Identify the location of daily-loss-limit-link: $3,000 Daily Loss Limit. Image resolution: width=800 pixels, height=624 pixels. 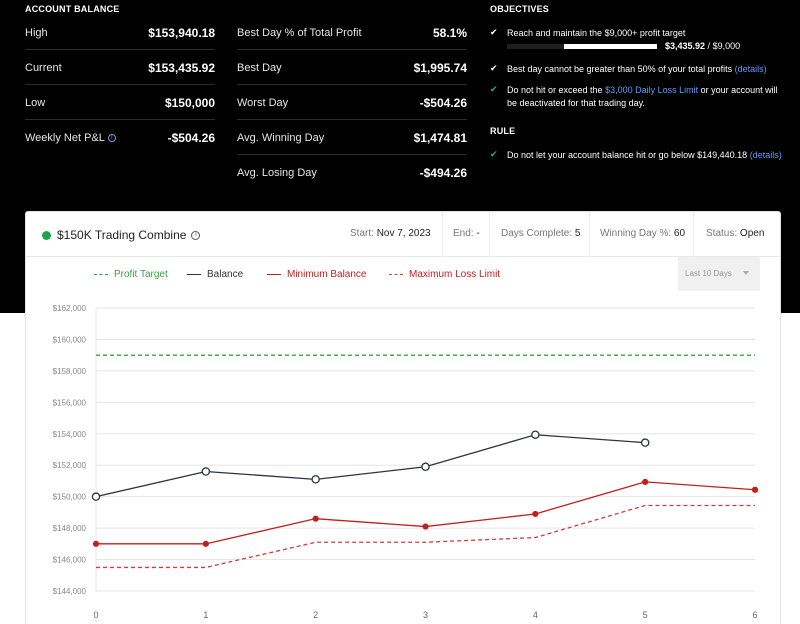
(652, 90).